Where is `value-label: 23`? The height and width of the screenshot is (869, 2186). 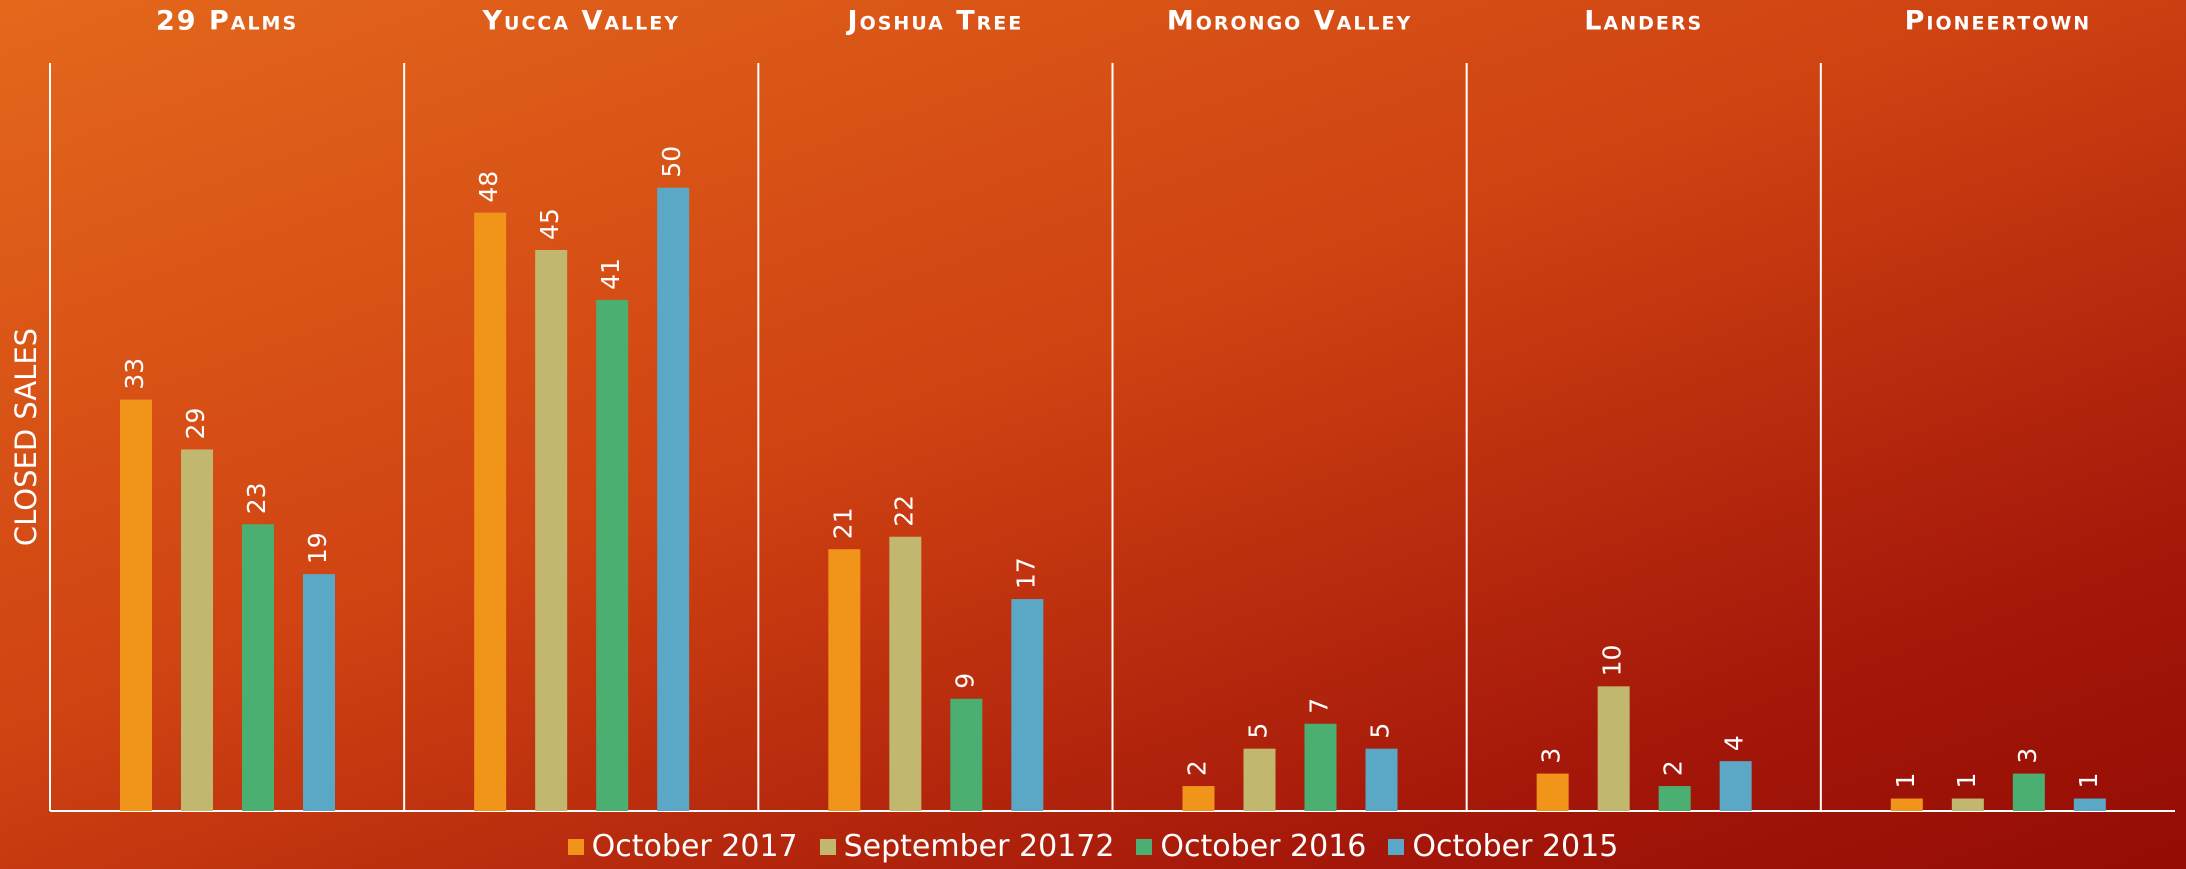
value-label: 23 is located at coordinates (256, 498).